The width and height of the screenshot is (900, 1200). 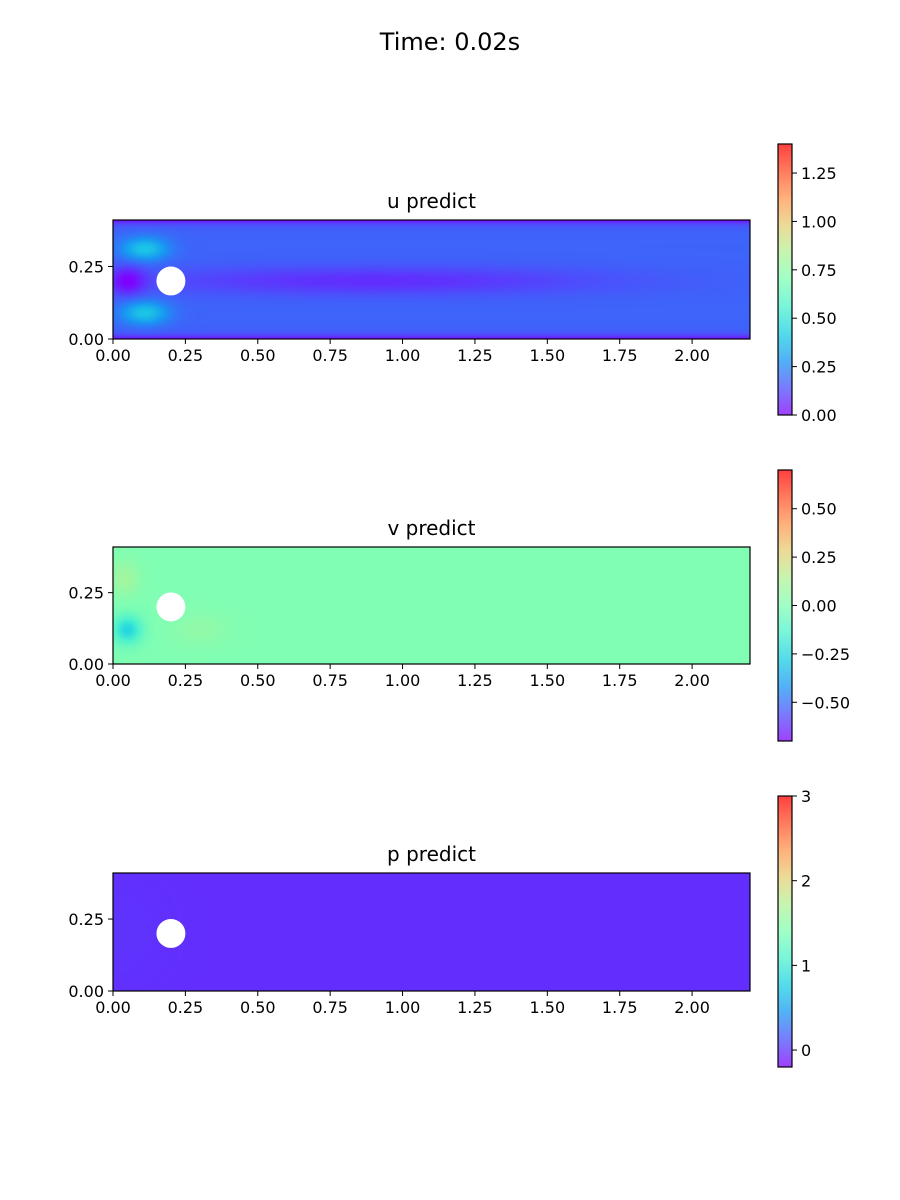 I want to click on colorbar-tick-label: −0.50, so click(x=825, y=702).